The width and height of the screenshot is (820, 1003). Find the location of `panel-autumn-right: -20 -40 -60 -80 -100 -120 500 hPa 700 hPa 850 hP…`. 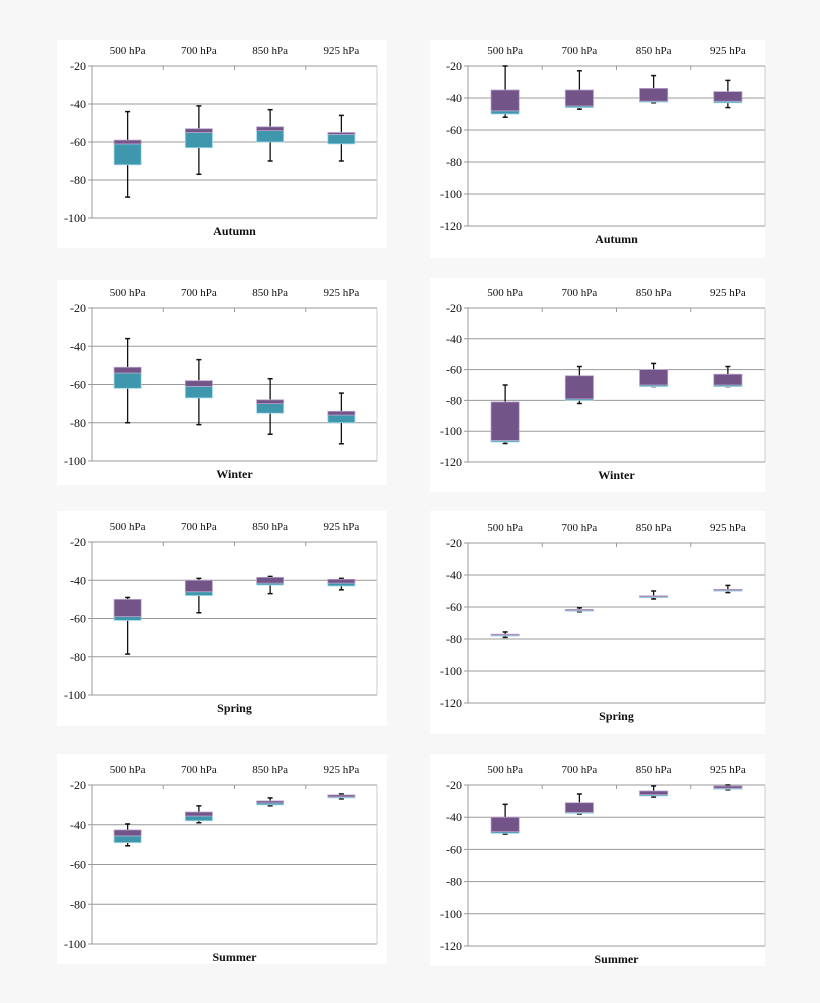

panel-autumn-right: -20 -40 -60 -80 -100 -120 500 hPa 700 hPa 850 hP… is located at coordinates (598, 149).